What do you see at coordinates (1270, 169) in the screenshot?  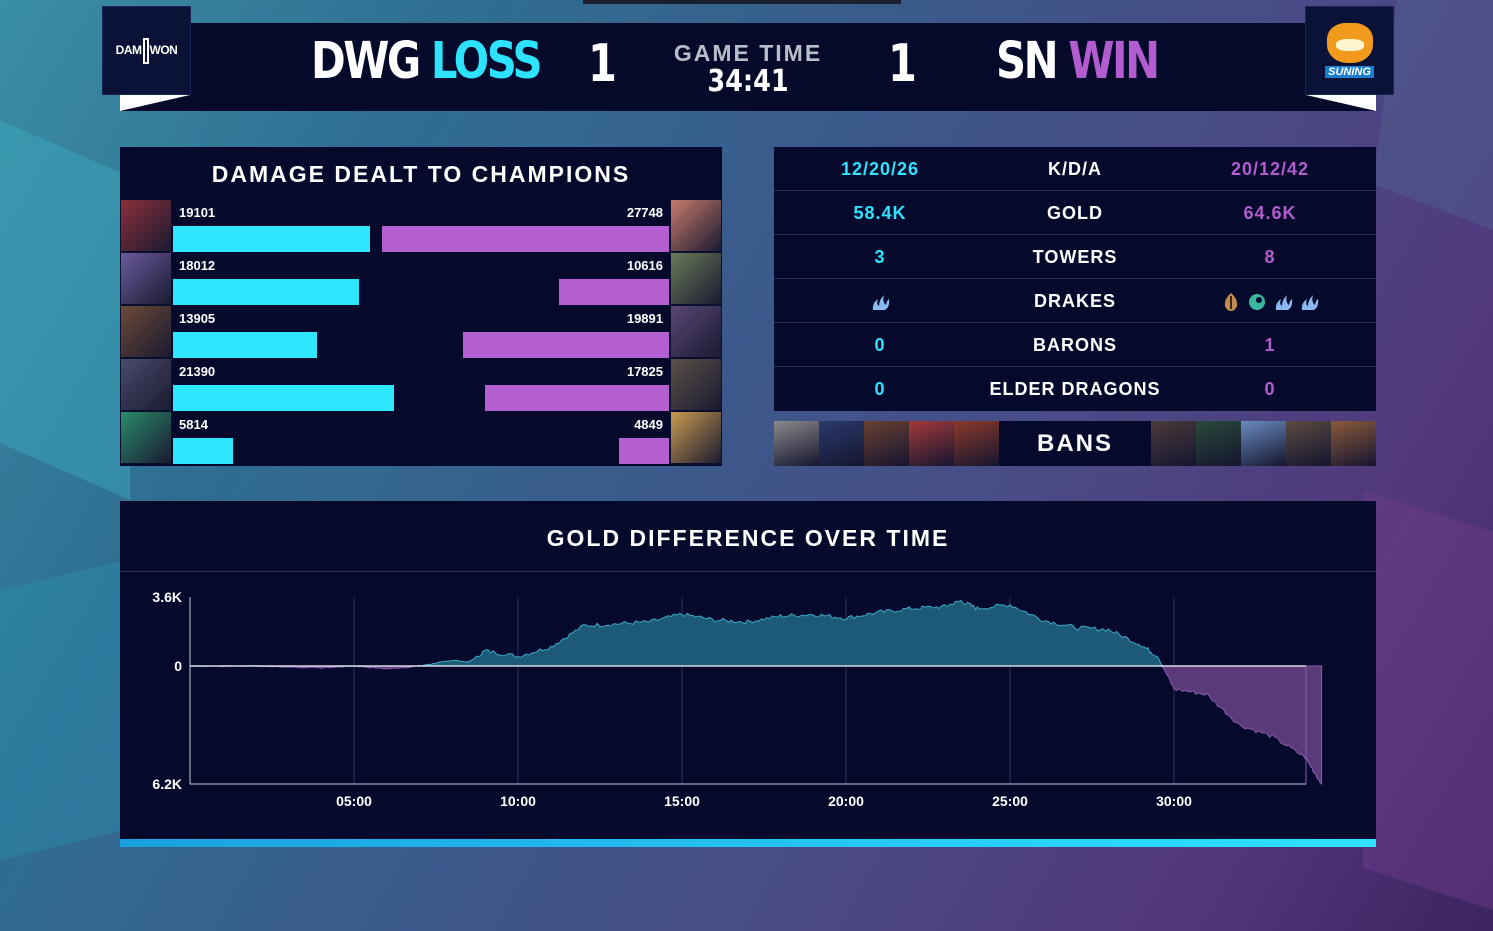 I see `stat-right-value: 20/12/42` at bounding box center [1270, 169].